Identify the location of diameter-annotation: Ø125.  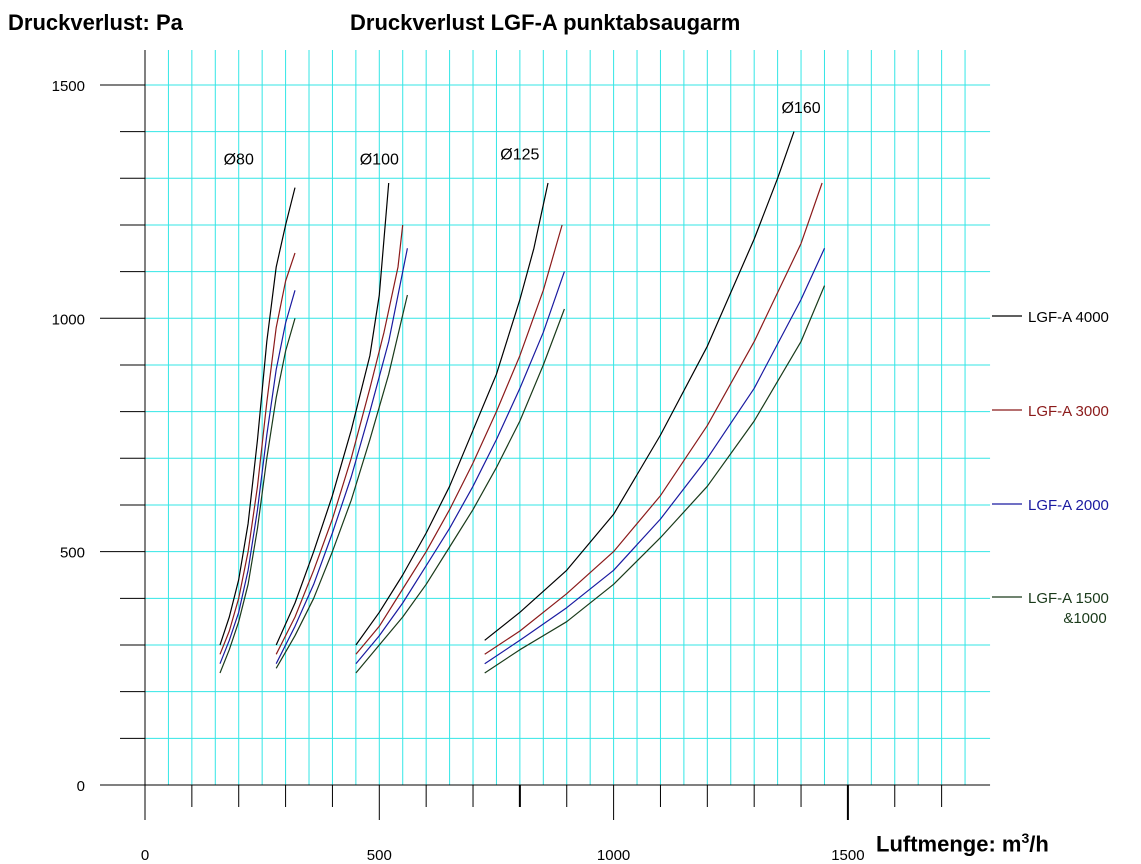
(519, 155).